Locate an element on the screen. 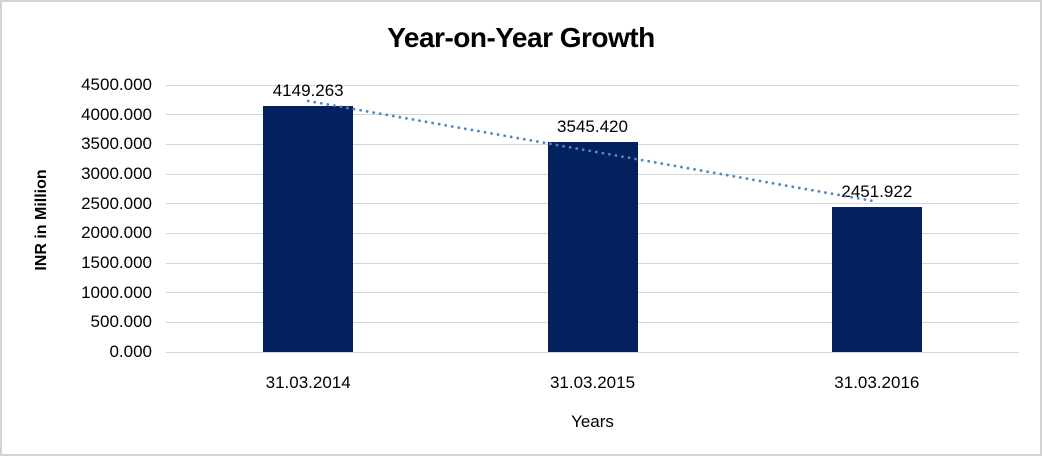  y-tick-label: 3500.000 is located at coordinates (116, 144).